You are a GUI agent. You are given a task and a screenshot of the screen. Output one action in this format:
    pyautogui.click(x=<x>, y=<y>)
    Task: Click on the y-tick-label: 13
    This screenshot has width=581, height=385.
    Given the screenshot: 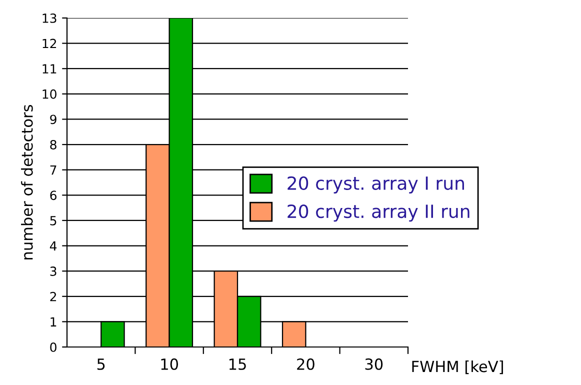 What is the action you would take?
    pyautogui.click(x=49, y=18)
    